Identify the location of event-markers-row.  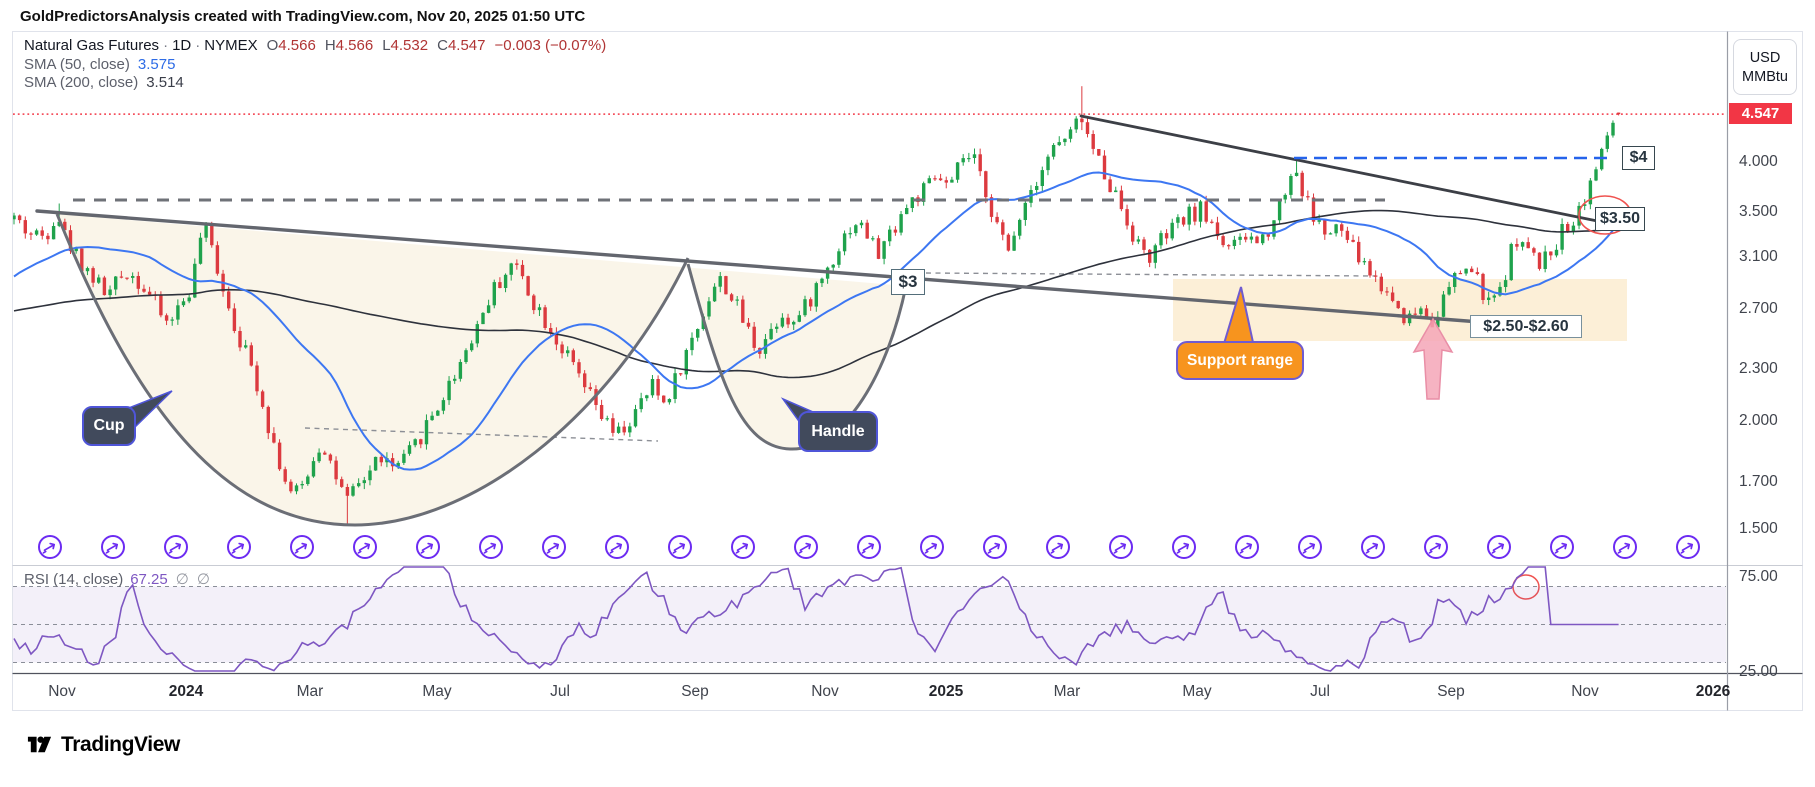
(869, 547).